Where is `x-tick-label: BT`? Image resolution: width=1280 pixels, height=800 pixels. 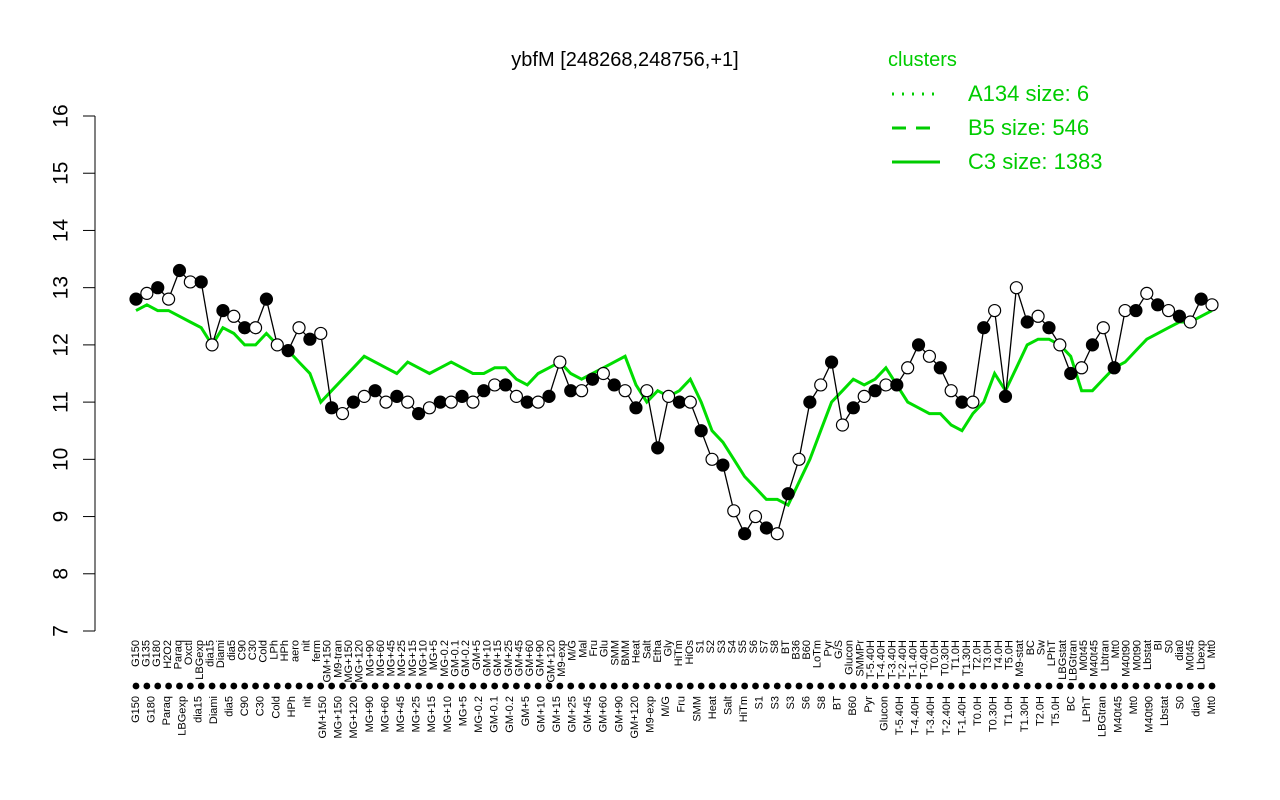 x-tick-label: BT is located at coordinates (786, 647).